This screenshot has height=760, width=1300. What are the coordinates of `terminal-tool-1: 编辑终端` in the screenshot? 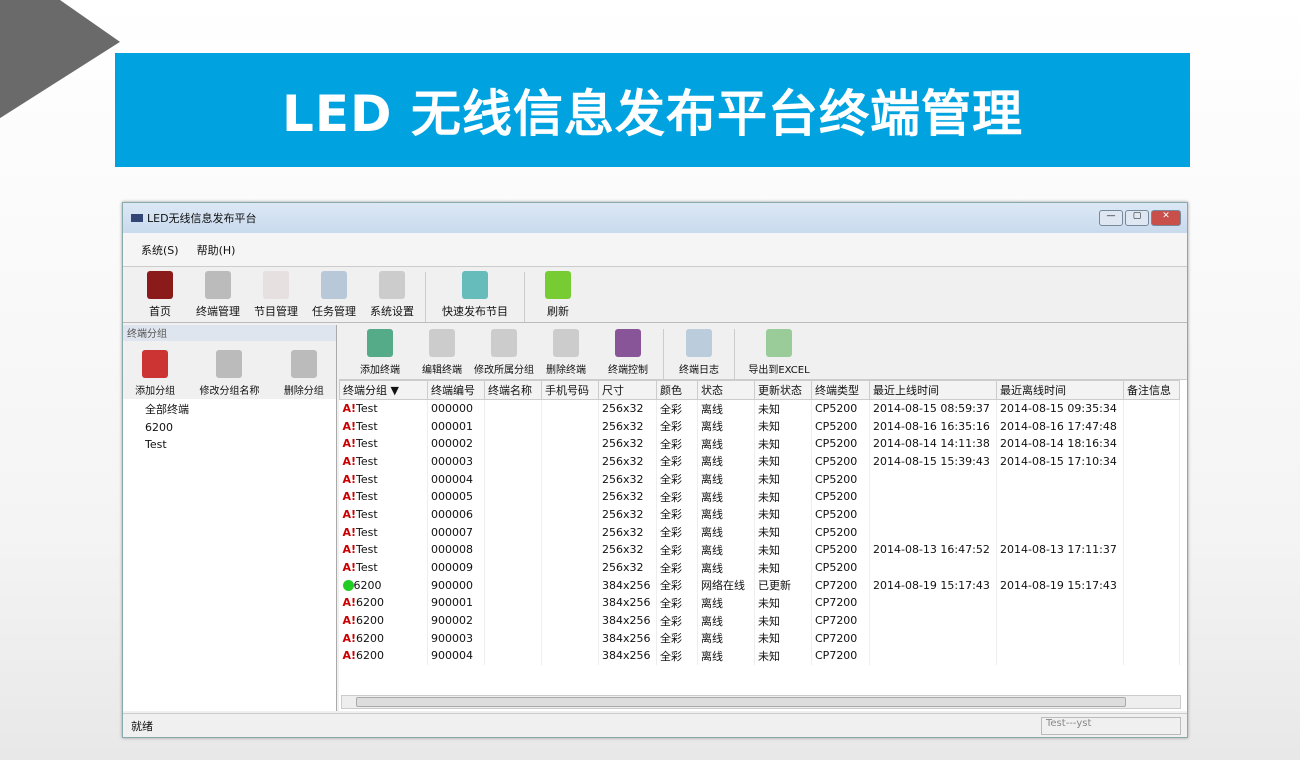 It's located at (442, 354).